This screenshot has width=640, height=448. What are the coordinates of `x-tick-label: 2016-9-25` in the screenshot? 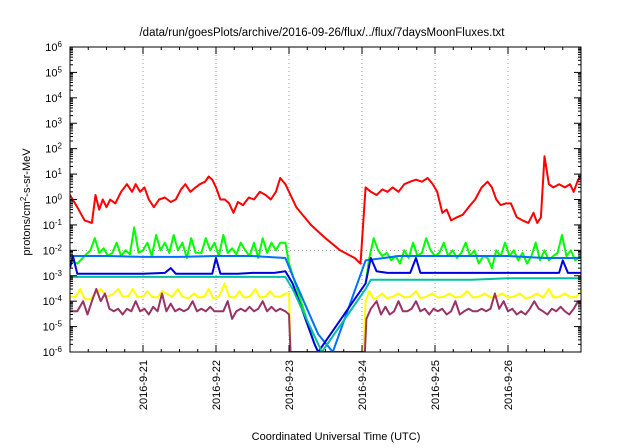 It's located at (436, 385).